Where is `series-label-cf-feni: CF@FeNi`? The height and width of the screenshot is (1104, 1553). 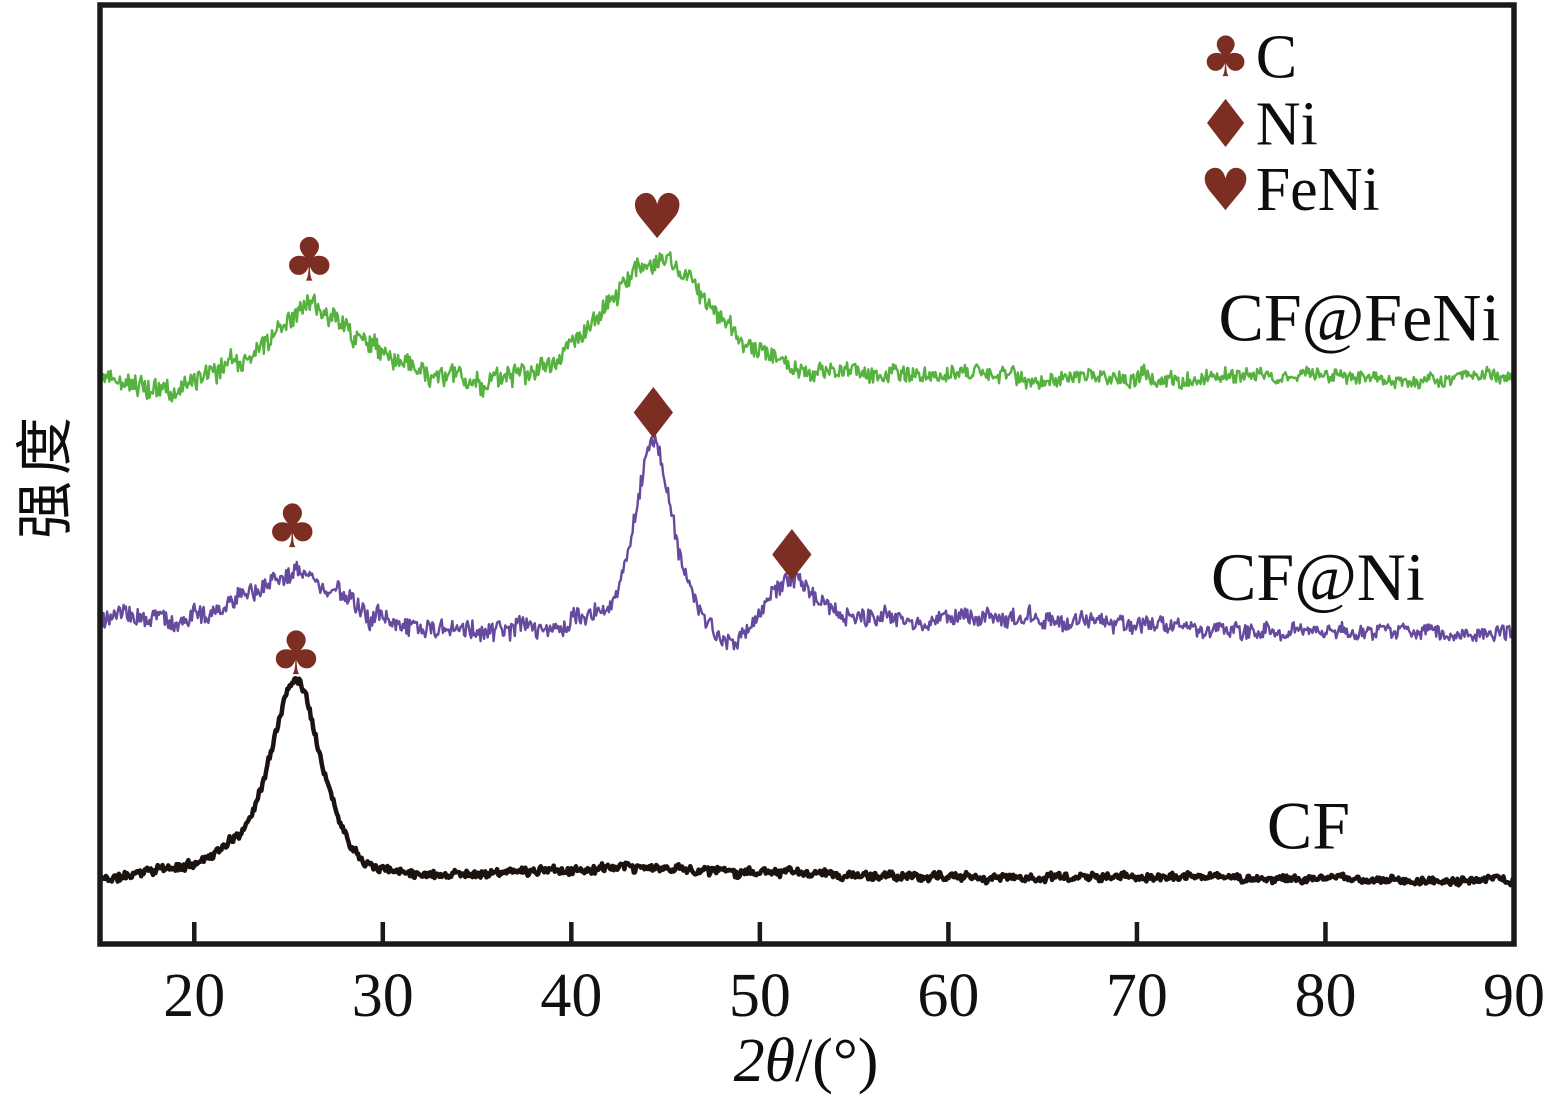
series-label-cf-feni: CF@FeNi is located at coordinates (1360, 318).